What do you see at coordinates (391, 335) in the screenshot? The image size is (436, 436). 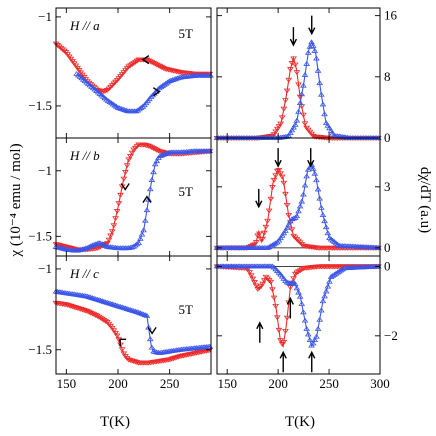 I see `dchi-c-ytick-label: −2` at bounding box center [391, 335].